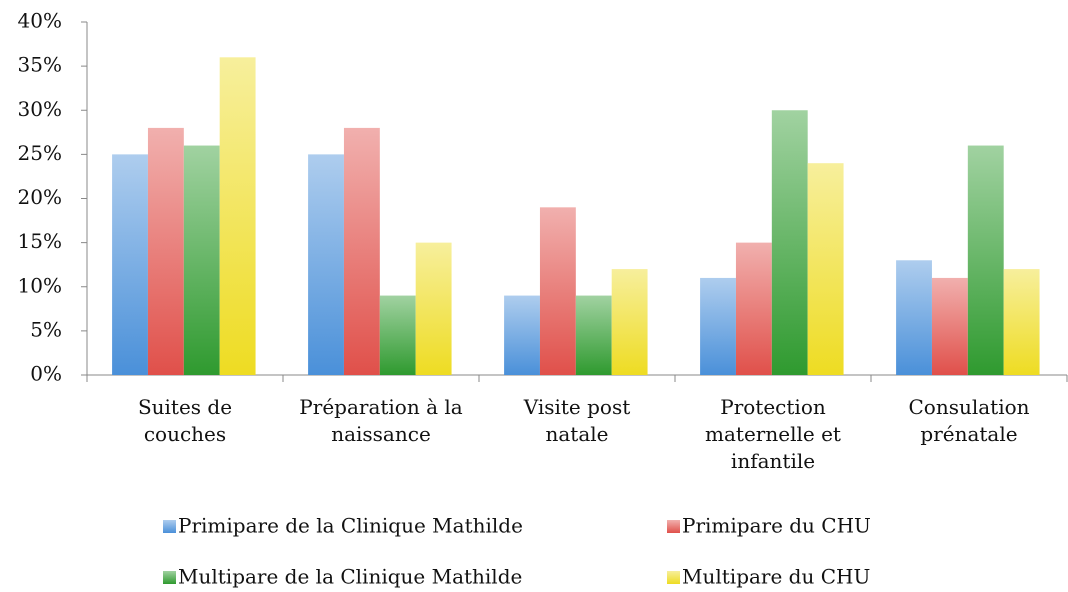 The width and height of the screenshot is (1068, 592). I want to click on y-tick-label: 35%, so click(40, 65).